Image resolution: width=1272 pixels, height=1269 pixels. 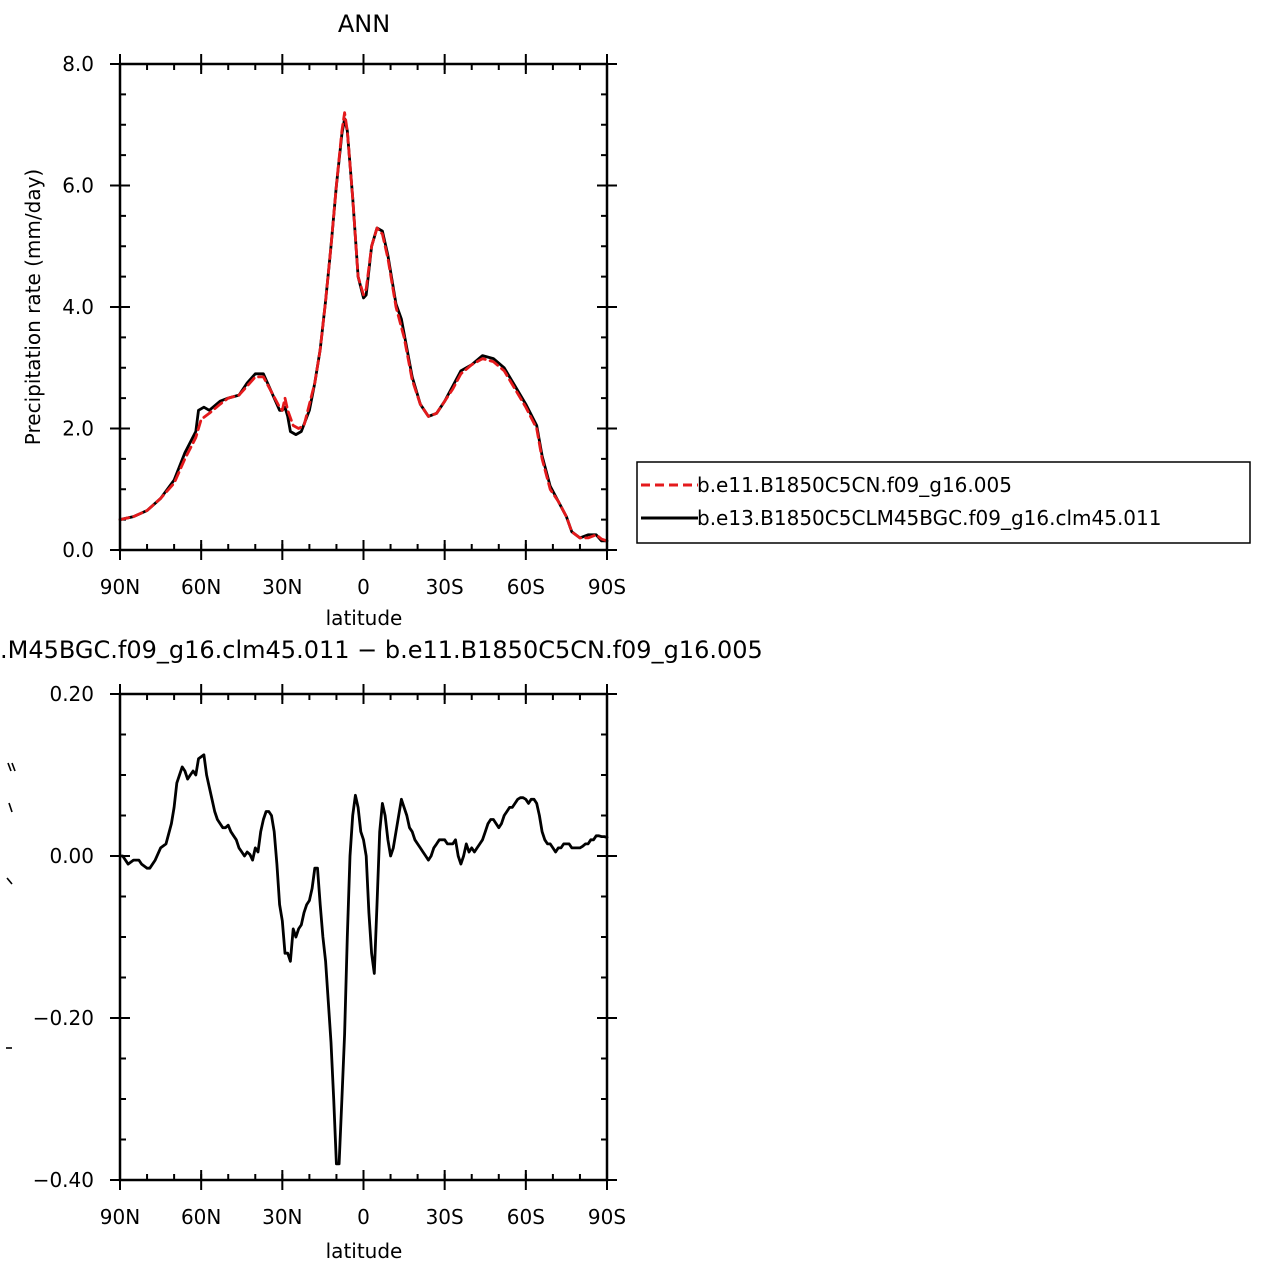 What do you see at coordinates (929, 518) in the screenshot?
I see `legend-label-series-2: b.e13.B1850C5CLM45BGC.f09_g16.clm45.011` at bounding box center [929, 518].